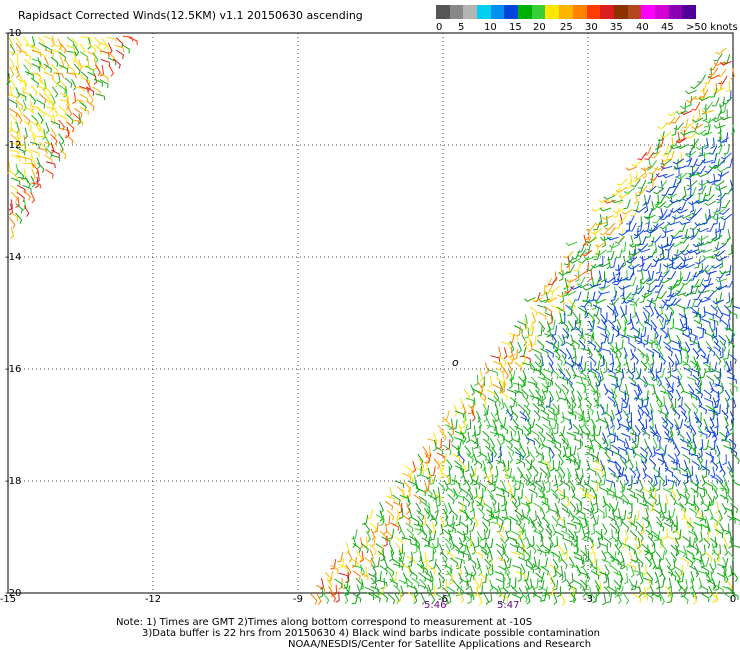  I want to click on wind-speed-color-scale: 0 5 10 15 20 25 30 35 40 45 >50 knots, so click(588, 20).